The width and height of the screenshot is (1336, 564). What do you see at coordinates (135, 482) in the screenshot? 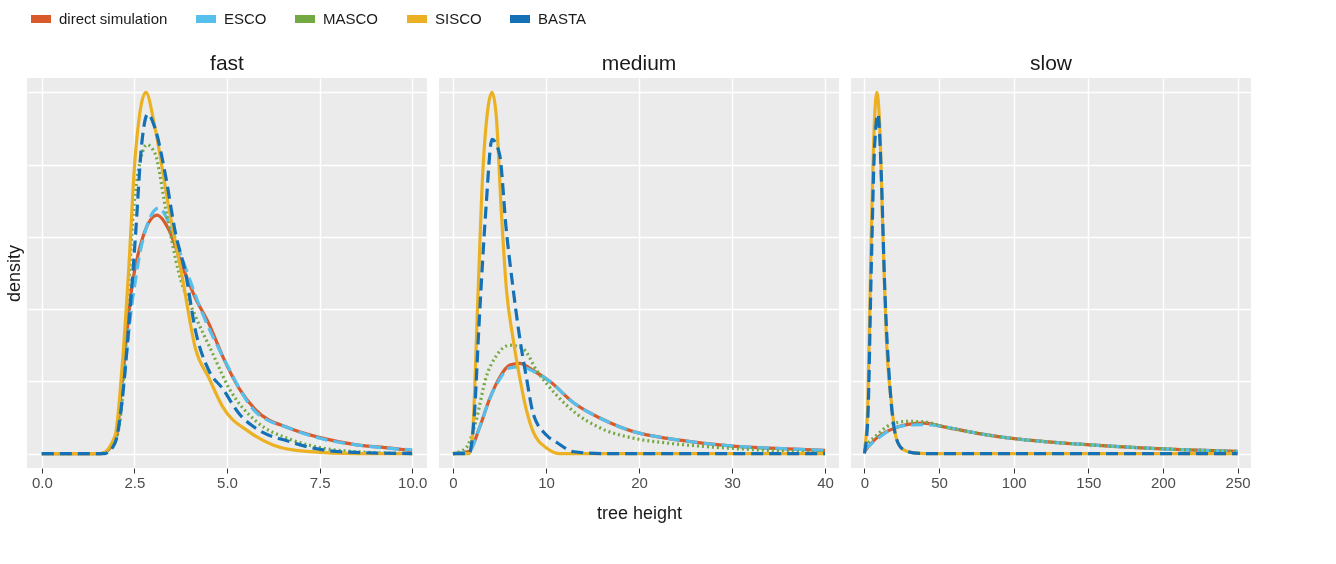
I see `x-tick-label: 2.5` at bounding box center [135, 482].